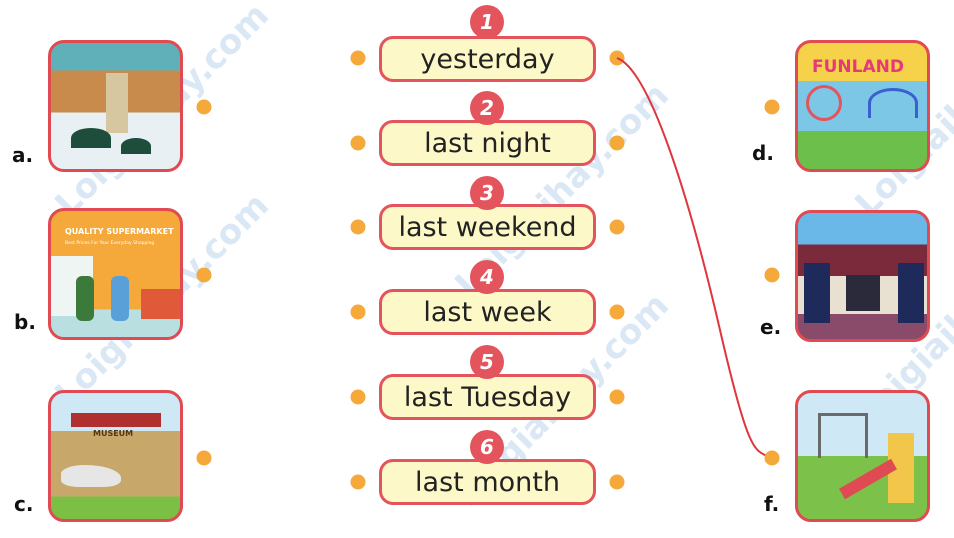  Describe the element at coordinates (119, 231) in the screenshot. I see `supermarket-sign: QUALITY SUPERMARKET` at that location.